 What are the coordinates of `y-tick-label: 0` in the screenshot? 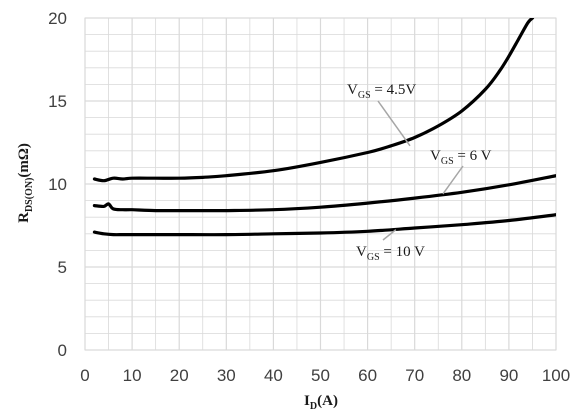 It's located at (62, 350).